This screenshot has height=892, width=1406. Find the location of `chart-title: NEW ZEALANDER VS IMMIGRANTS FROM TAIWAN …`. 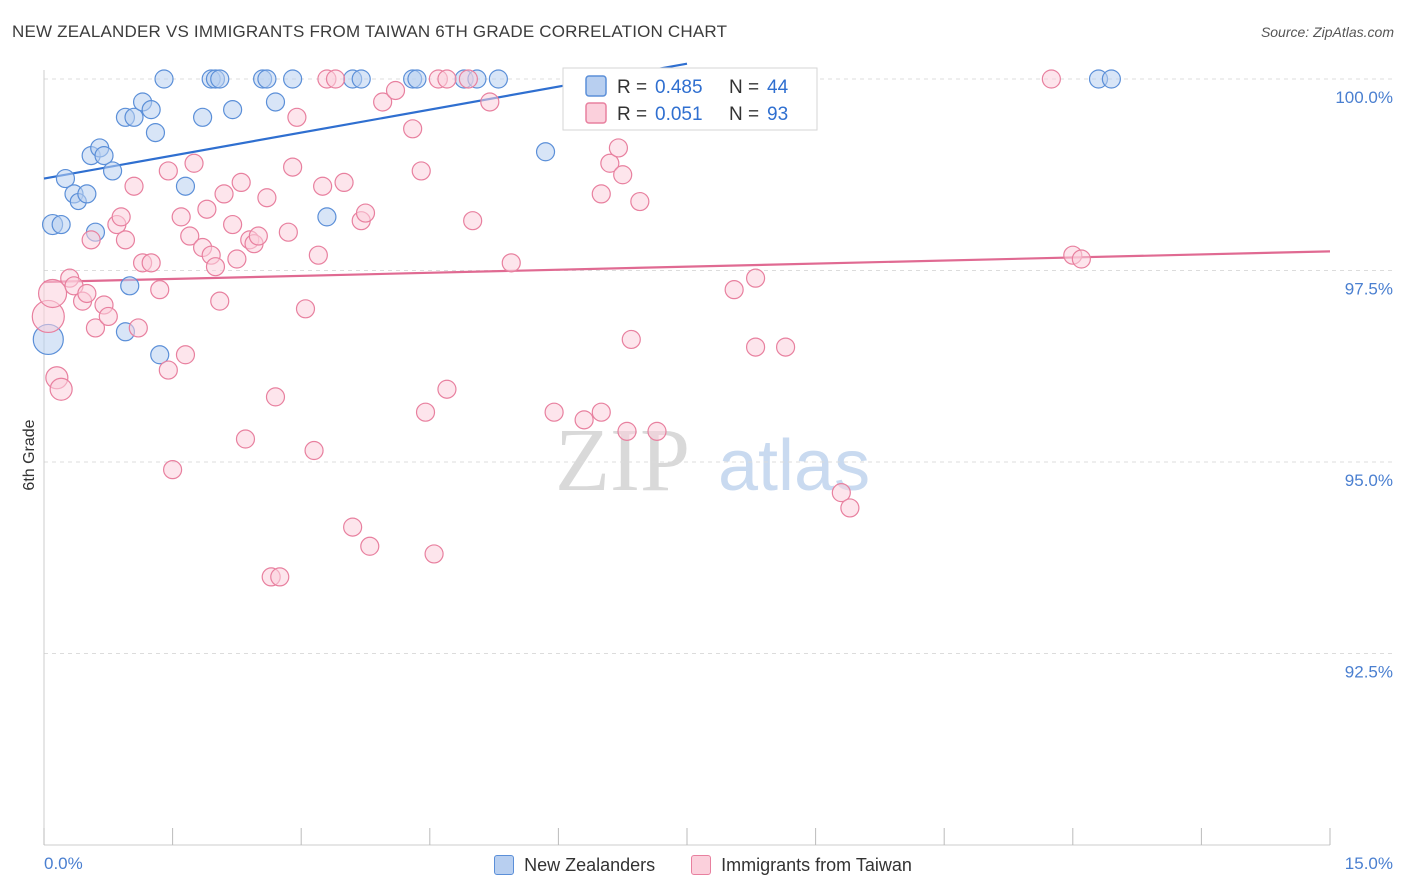

chart-title: NEW ZEALANDER VS IMMIGRANTS FROM TAIWAN … is located at coordinates (370, 31).